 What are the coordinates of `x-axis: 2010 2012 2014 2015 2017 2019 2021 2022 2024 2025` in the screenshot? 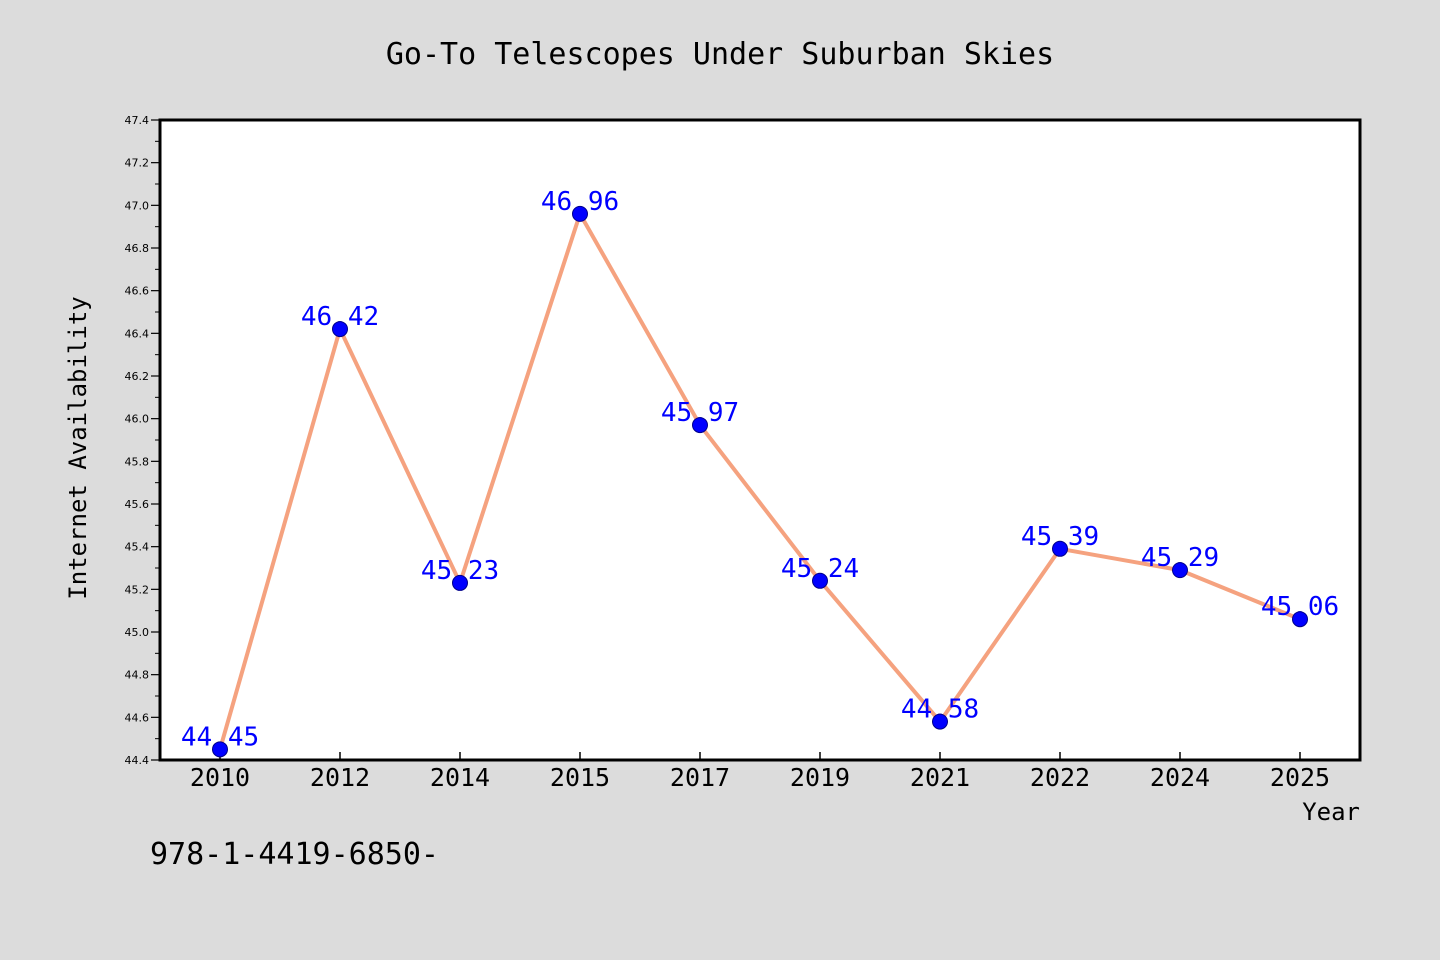 It's located at (760, 772).